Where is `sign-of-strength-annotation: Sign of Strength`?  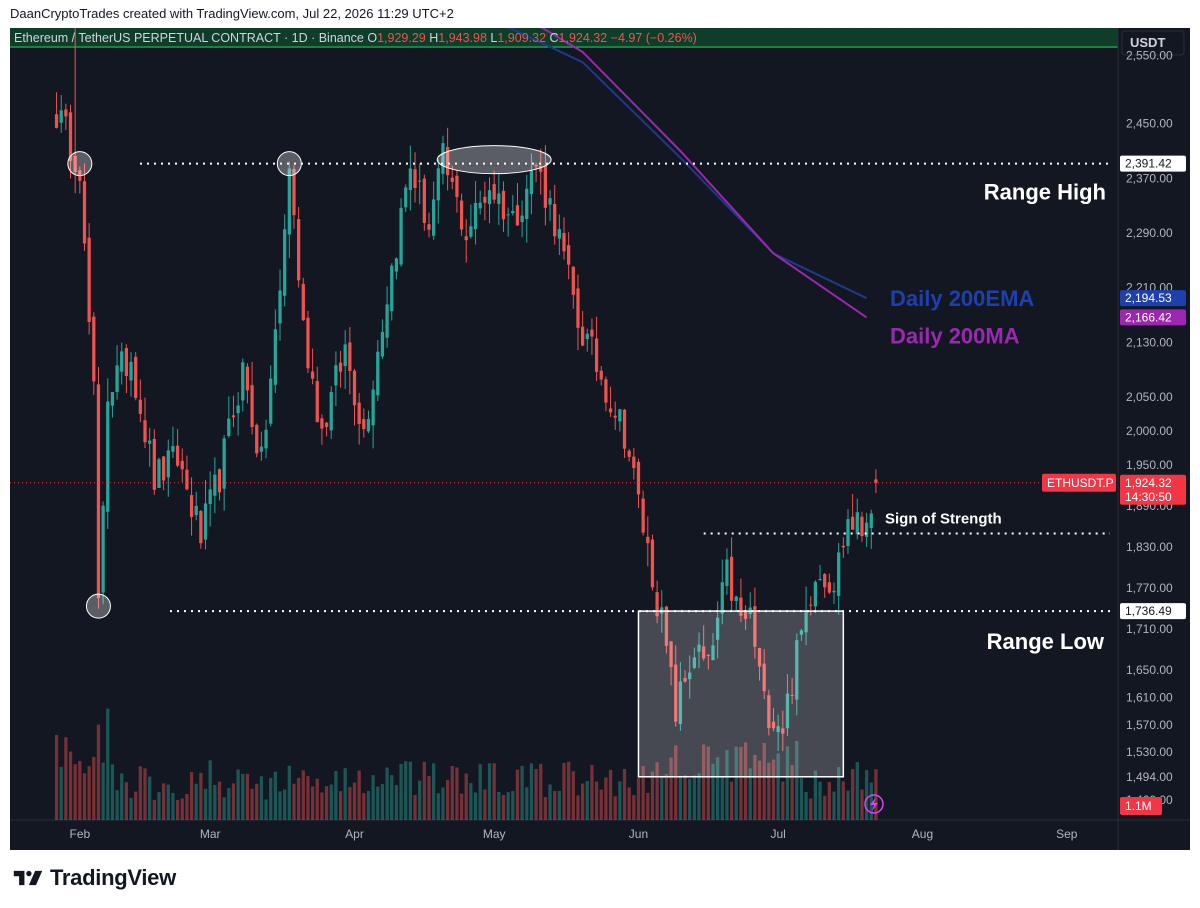 sign-of-strength-annotation: Sign of Strength is located at coordinates (943, 519).